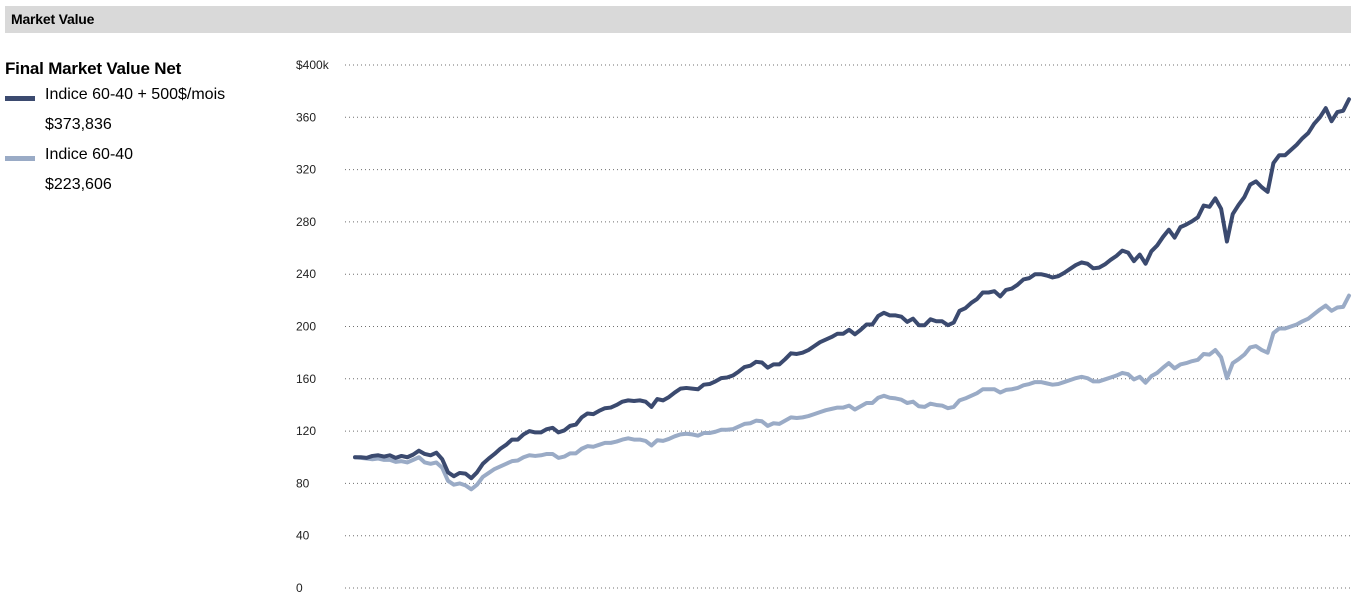 Image resolution: width=1359 pixels, height=612 pixels. I want to click on legend-item-series-1: Indice 60-40 + 500$/mois $373,836, so click(140, 115).